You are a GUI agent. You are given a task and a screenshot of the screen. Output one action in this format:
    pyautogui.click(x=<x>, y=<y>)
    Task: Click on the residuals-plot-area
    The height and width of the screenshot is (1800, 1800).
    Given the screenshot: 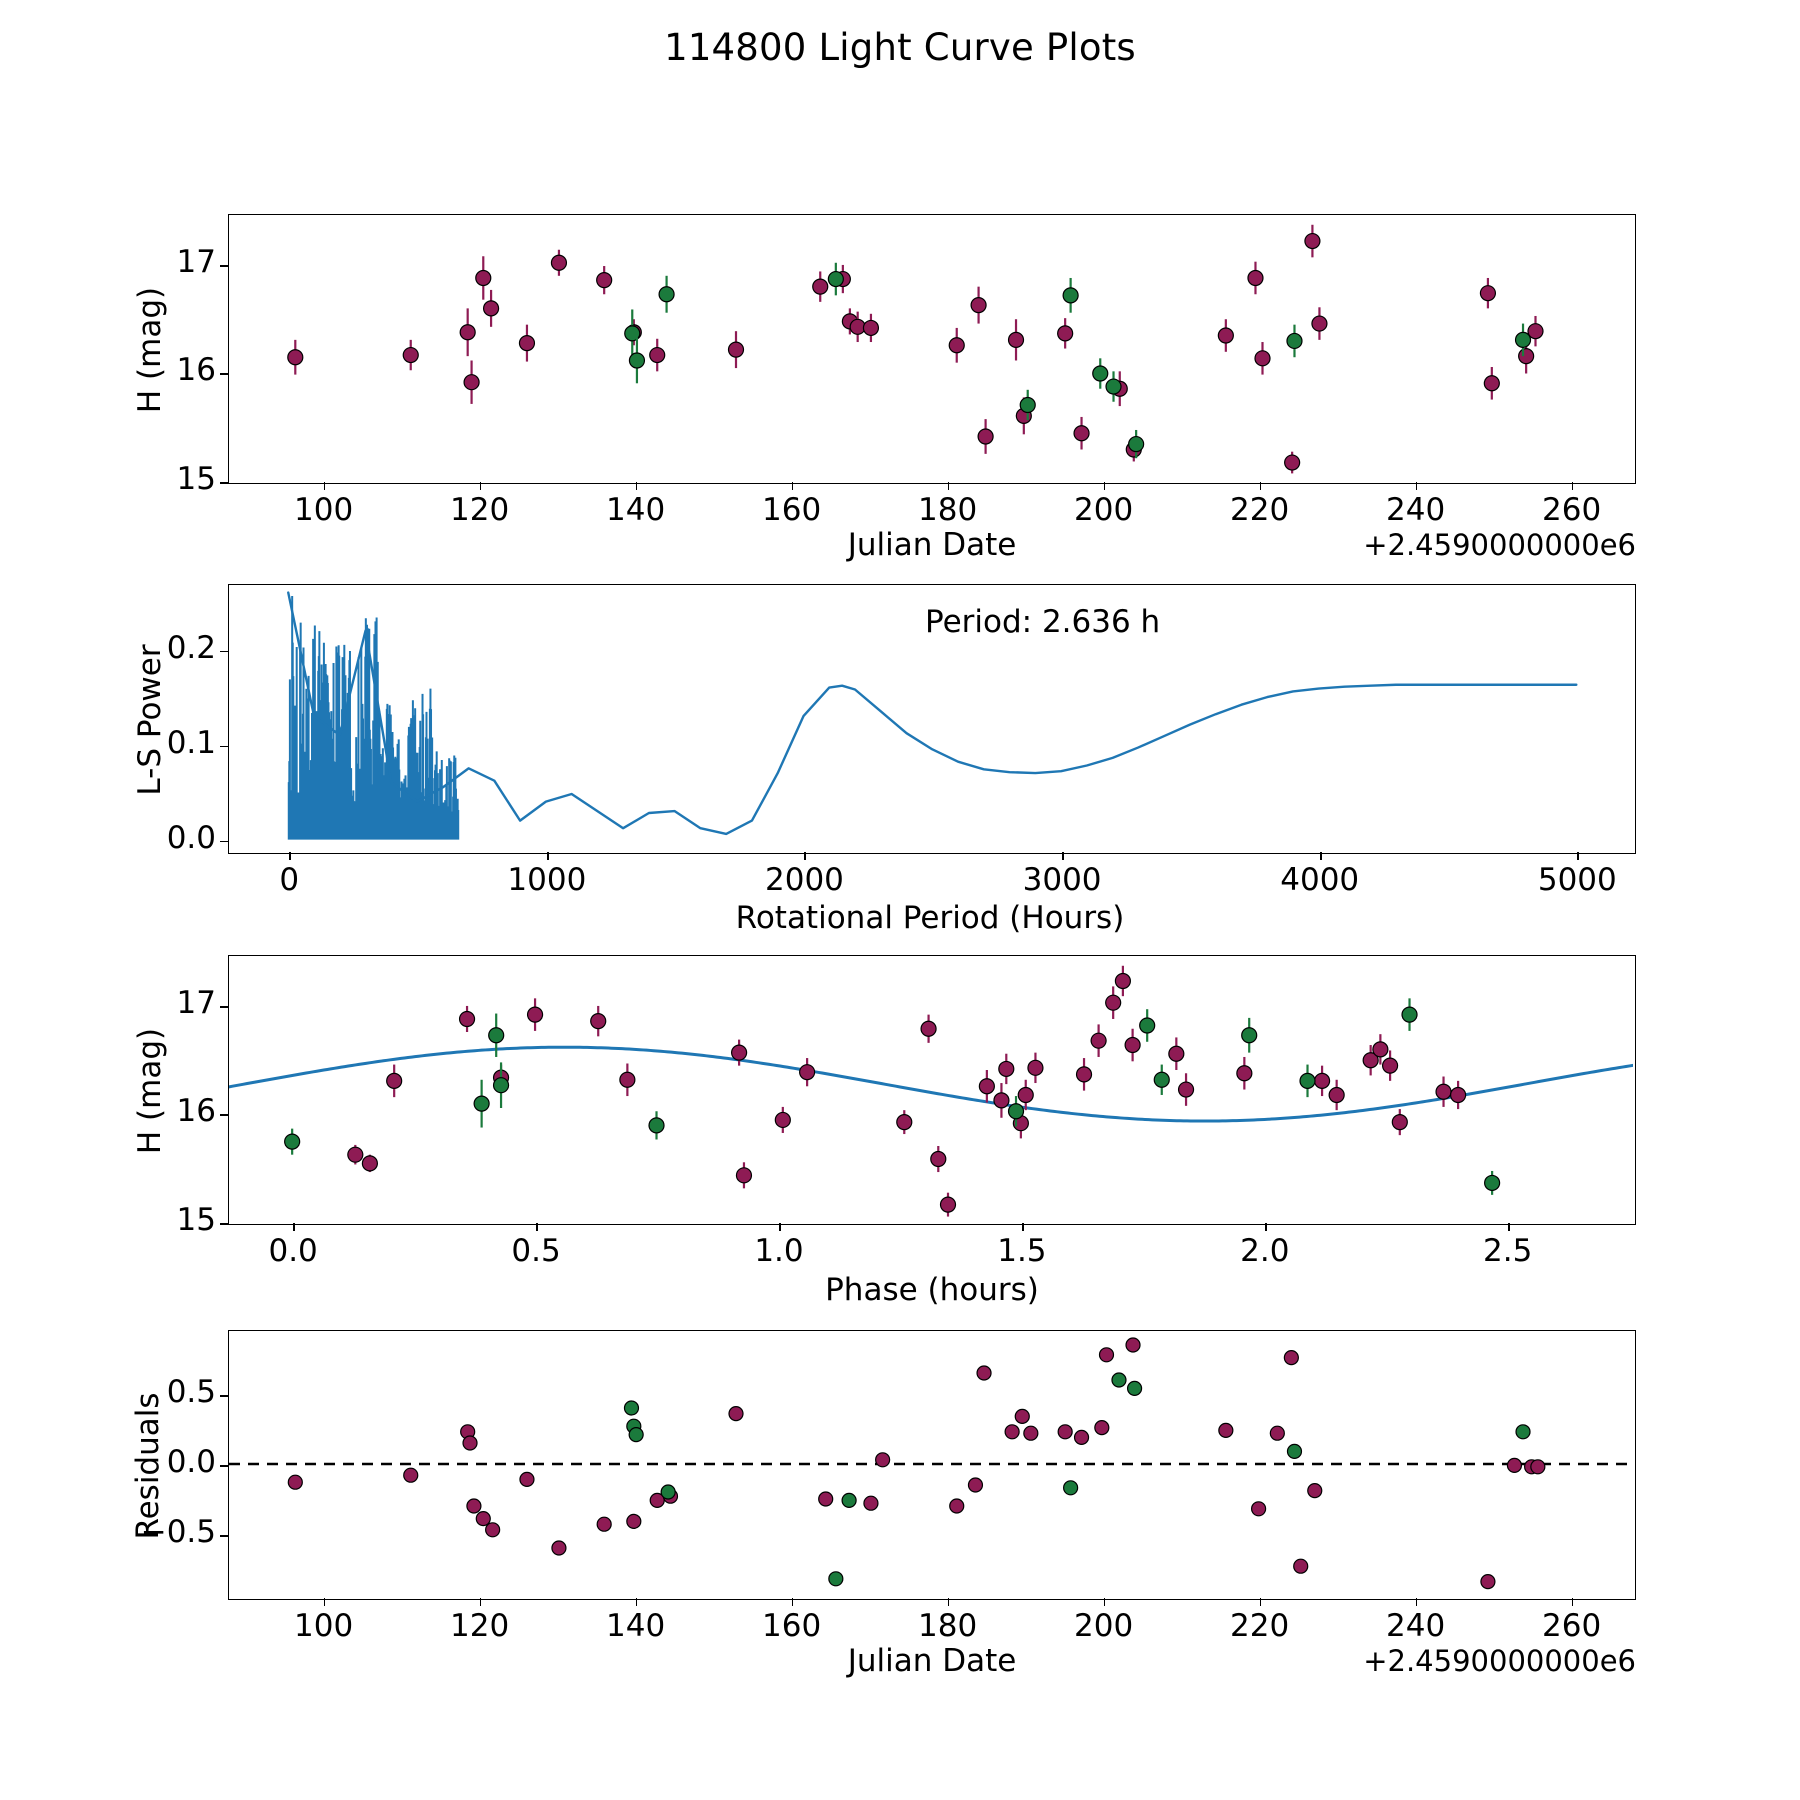 What is the action you would take?
    pyautogui.click(x=931, y=1463)
    